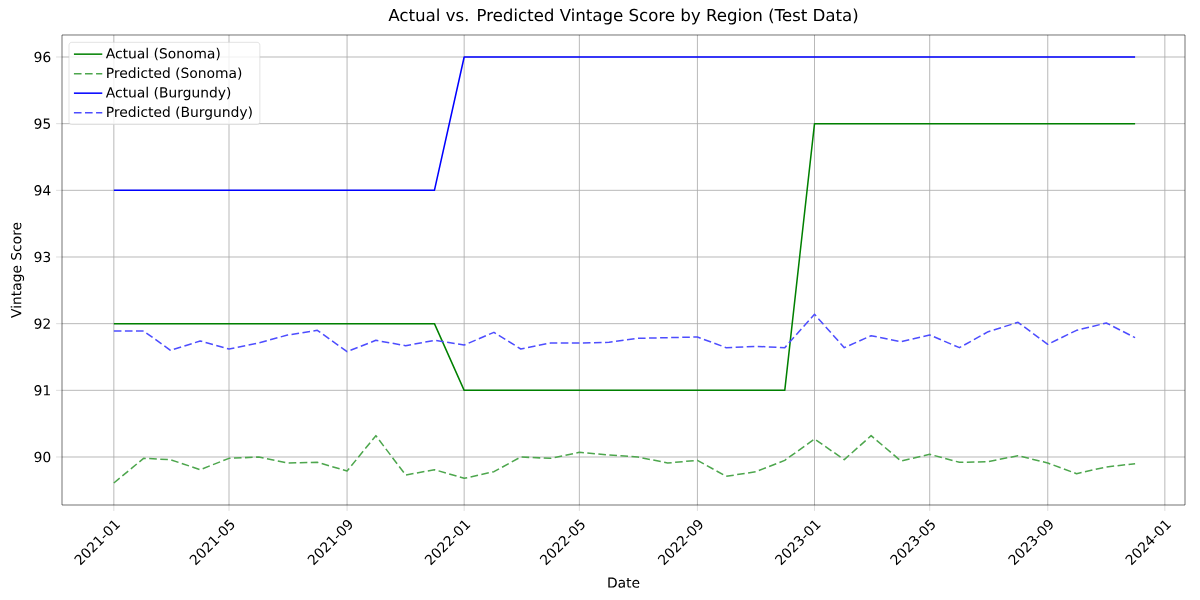  Describe the element at coordinates (17, 270) in the screenshot. I see `y-axis-title: Vintage Score` at that location.